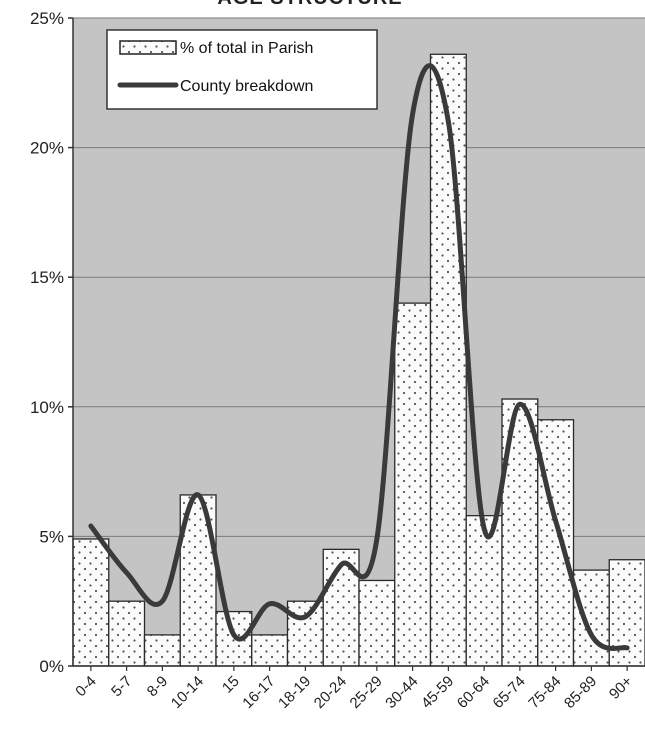  What do you see at coordinates (401, 692) in the screenshot?
I see `x-tick-label: 30-44` at bounding box center [401, 692].